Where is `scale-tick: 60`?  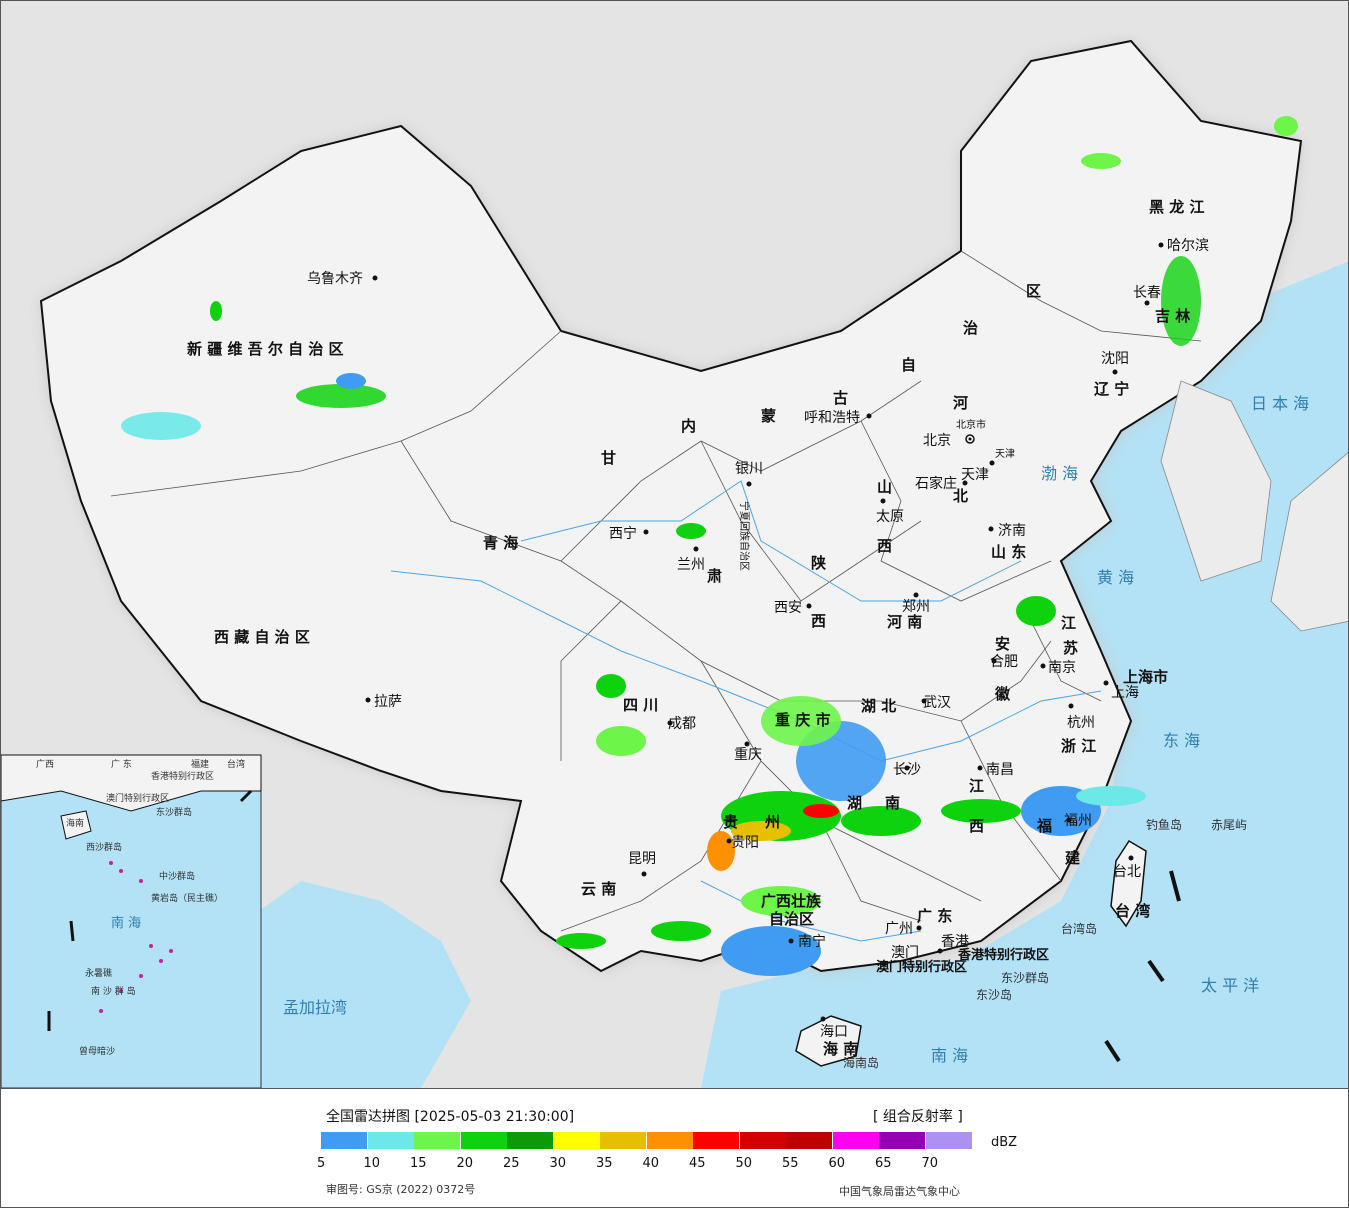
scale-tick: 60 is located at coordinates (837, 1163).